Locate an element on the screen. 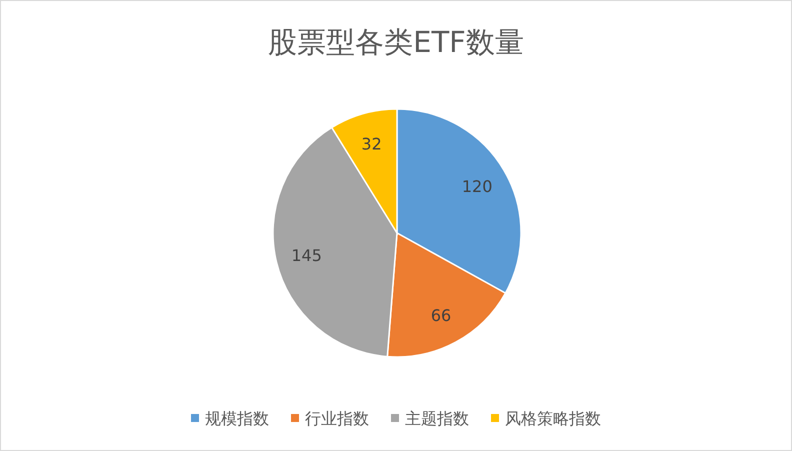 This screenshot has width=792, height=451. legend-label: 主题指数 is located at coordinates (437, 418).